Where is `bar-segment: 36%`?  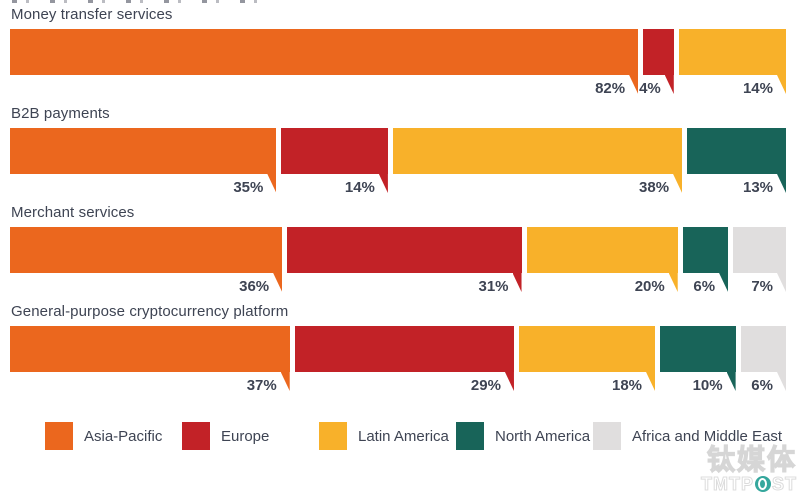 bar-segment: 36% is located at coordinates (146, 261).